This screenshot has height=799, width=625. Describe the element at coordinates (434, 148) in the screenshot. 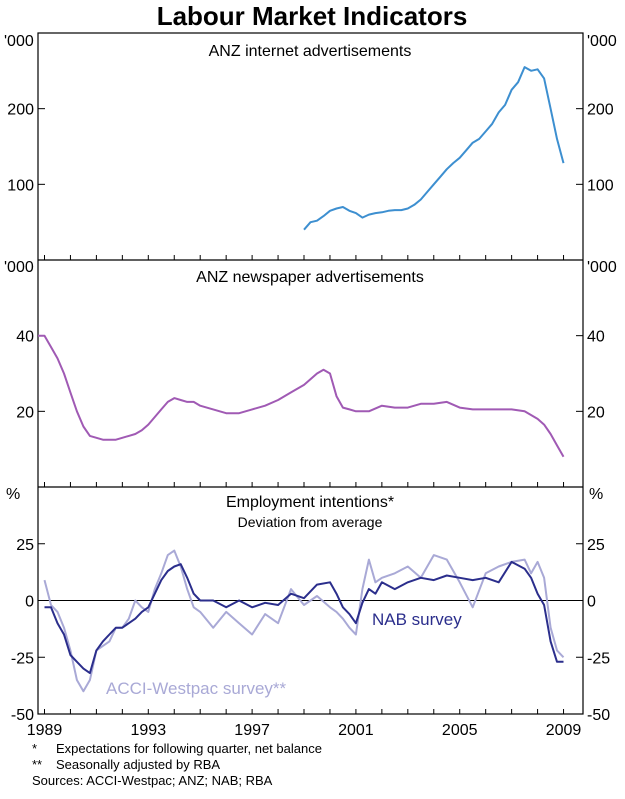

I see `series-line-anz-internet-advertisements` at that location.